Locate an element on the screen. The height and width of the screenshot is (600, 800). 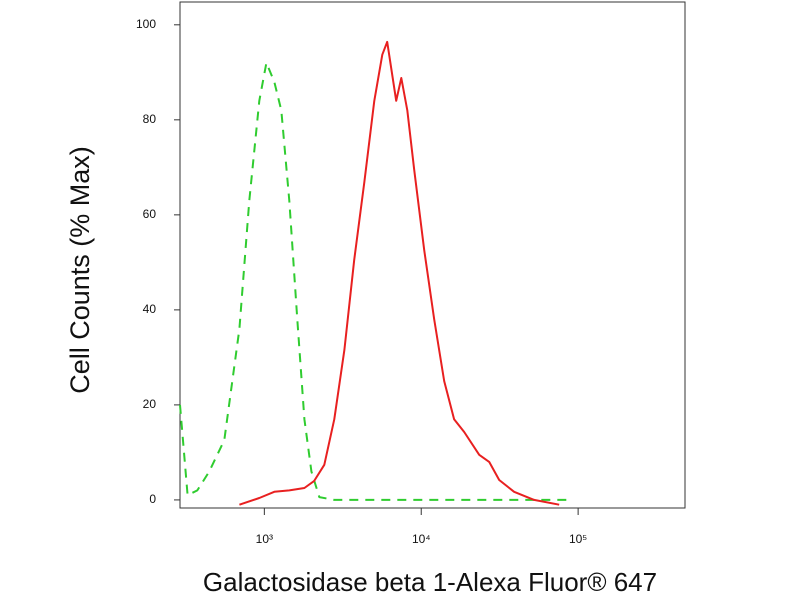
y-tick-label: 40 is located at coordinates (150, 309).